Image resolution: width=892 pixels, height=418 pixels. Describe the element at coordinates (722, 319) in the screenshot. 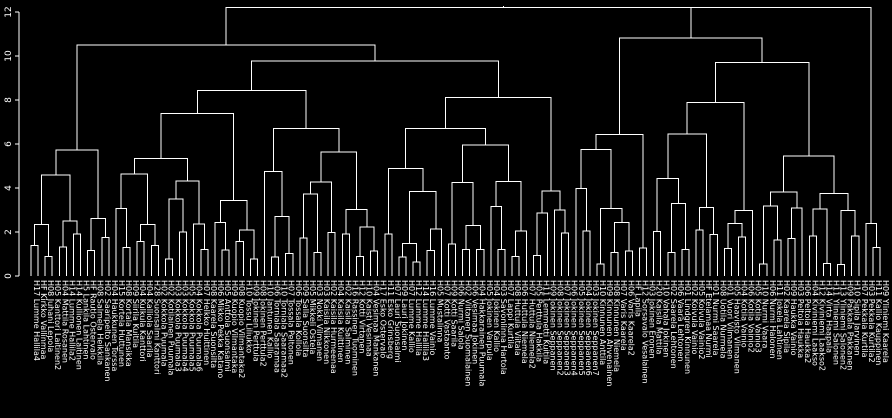

I see `leaf-label: H08 Uotila Nurmela` at that location.